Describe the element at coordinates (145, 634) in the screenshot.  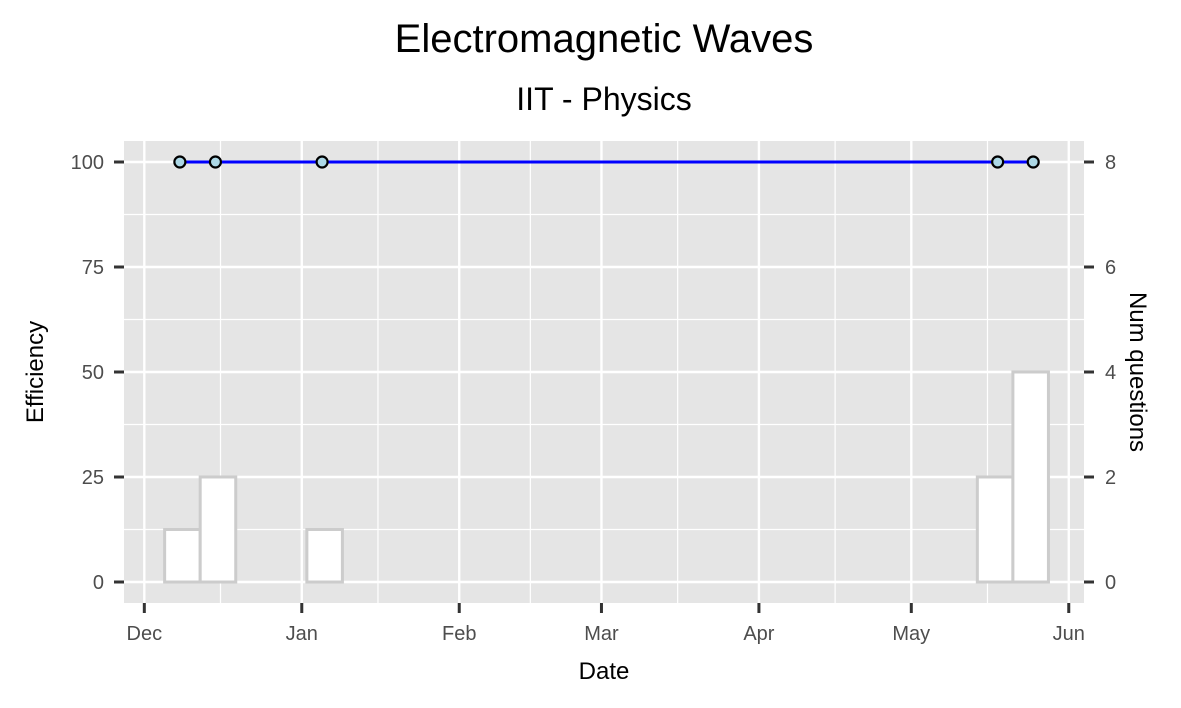
I see `x-tick-label: Dec` at that location.